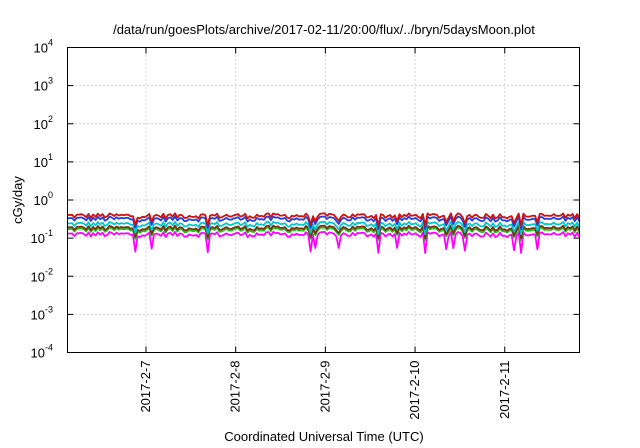  Describe the element at coordinates (414, 390) in the screenshot. I see `x-tick-label: 2017-2-10` at that location.